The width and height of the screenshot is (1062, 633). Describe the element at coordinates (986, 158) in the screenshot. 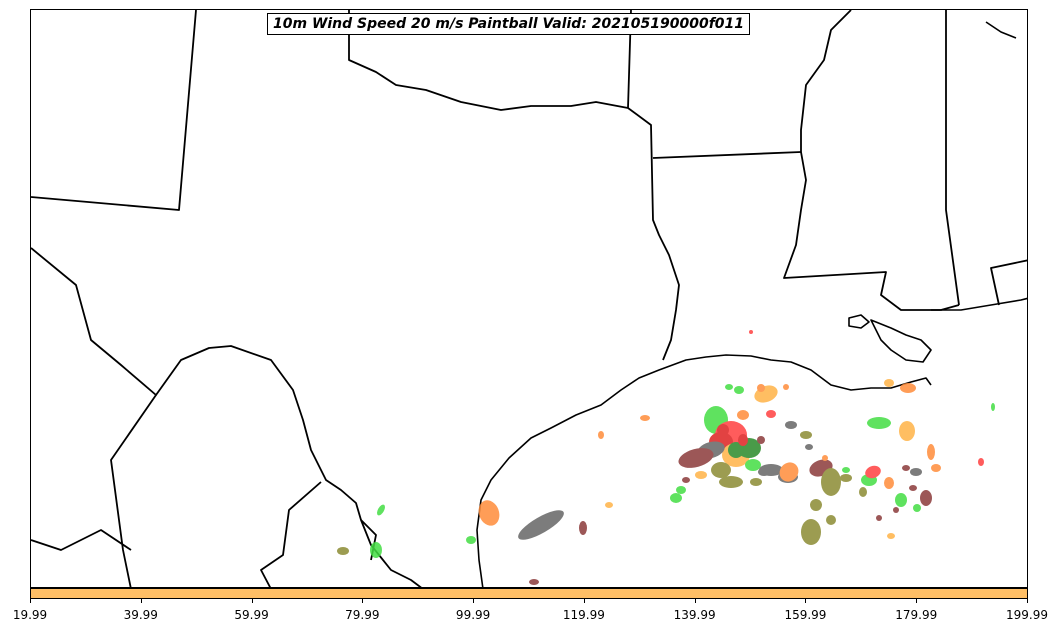

I see `alabama-border` at that location.